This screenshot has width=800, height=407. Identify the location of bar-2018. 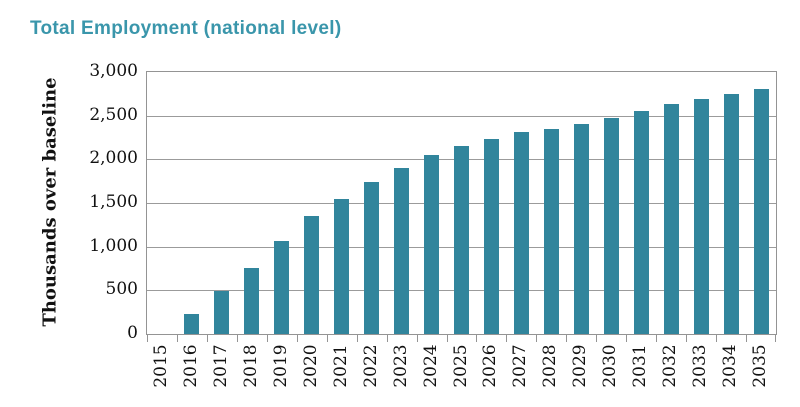
(252, 300).